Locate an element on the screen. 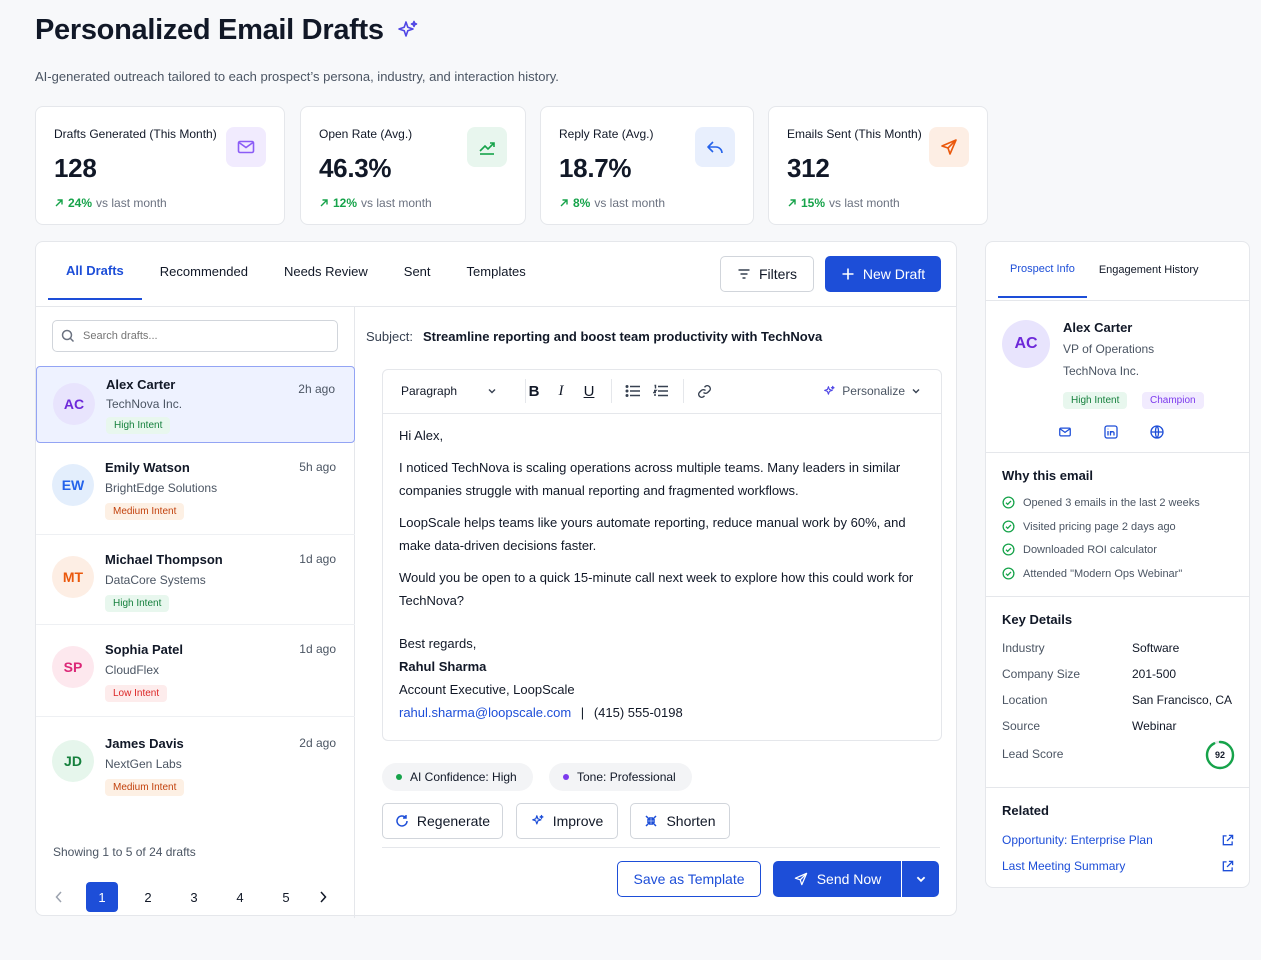 The width and height of the screenshot is (1261, 960). draft-company: TechNova Inc. is located at coordinates (144, 404).